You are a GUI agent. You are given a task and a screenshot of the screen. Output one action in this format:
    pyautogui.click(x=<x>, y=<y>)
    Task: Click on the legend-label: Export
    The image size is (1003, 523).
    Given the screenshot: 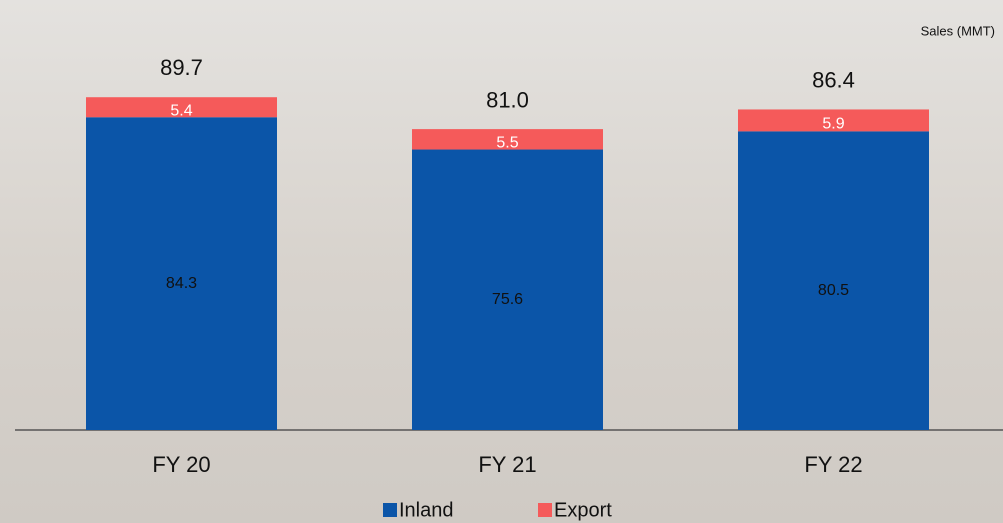 What is the action you would take?
    pyautogui.click(x=583, y=510)
    